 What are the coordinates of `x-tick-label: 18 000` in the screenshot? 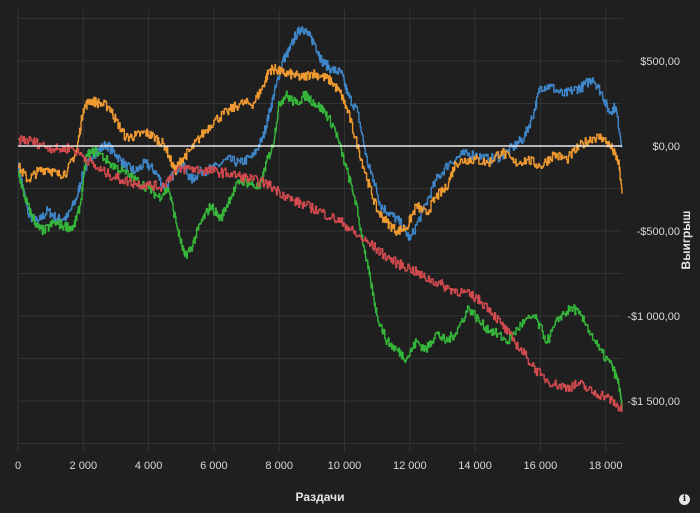 It's located at (606, 466).